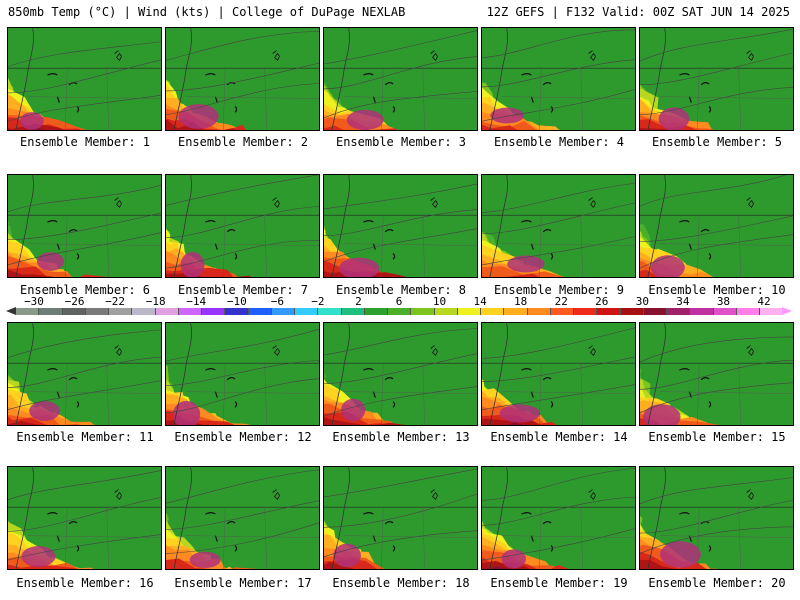  Describe the element at coordinates (318, 301) in the screenshot. I see `legend-tick-label: −2` at that location.